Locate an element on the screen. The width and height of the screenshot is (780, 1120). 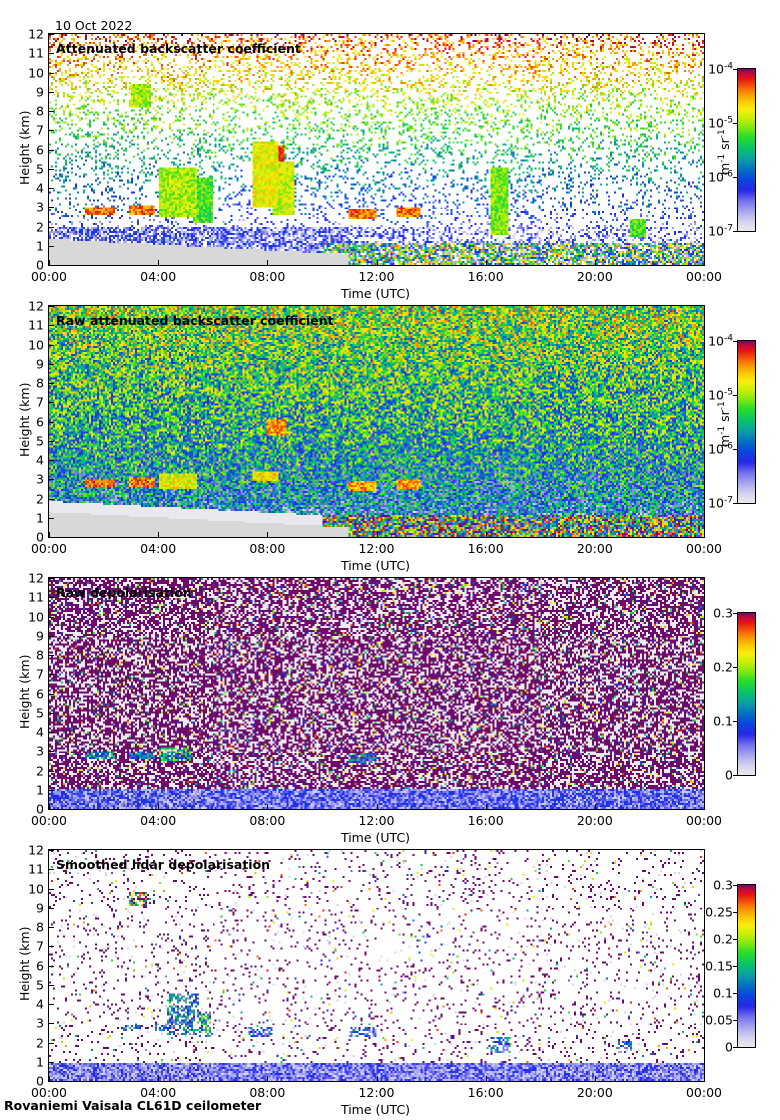
colorbar-tick-label: 10⁻⁷ is located at coordinates (720, 231).